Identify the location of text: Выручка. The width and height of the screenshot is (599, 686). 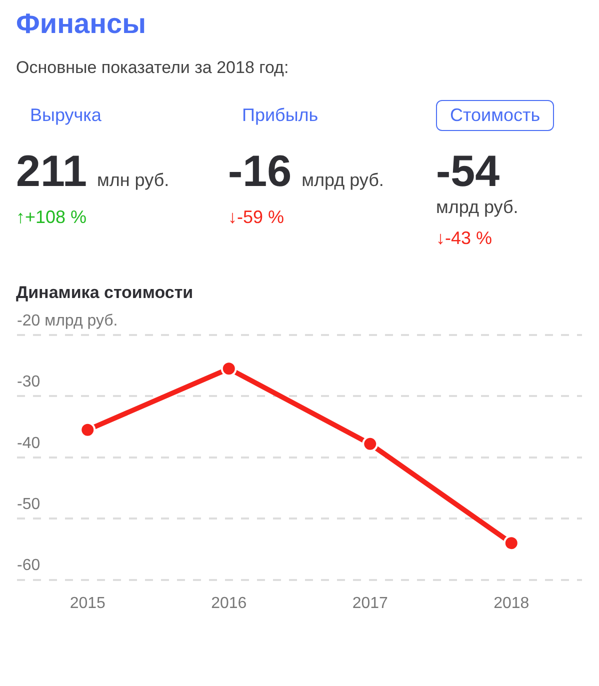
(65, 115).